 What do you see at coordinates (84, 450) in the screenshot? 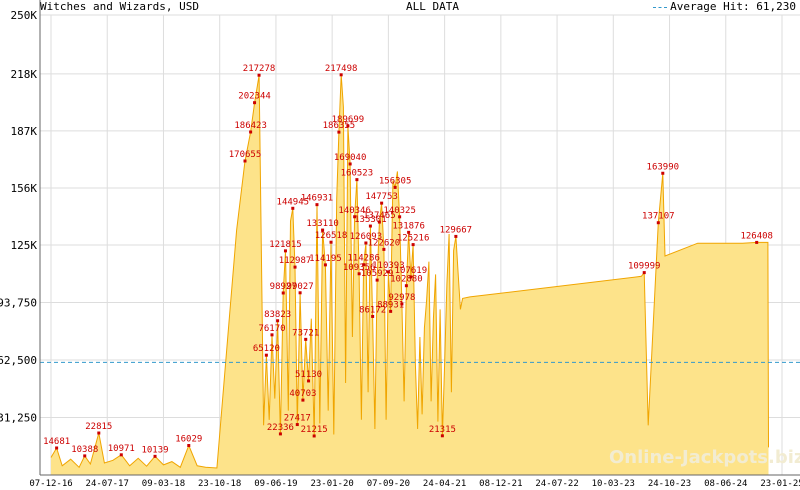
I see `data-label: 10388` at bounding box center [84, 450].